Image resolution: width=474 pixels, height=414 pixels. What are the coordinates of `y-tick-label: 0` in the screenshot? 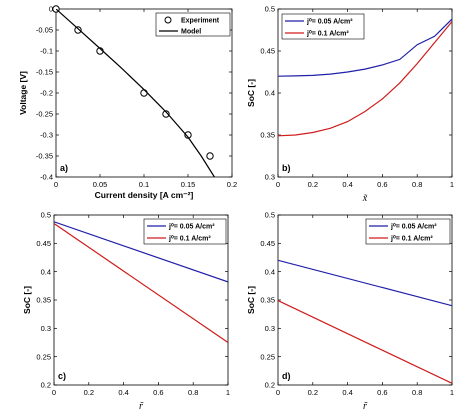 It's located at (51, 9).